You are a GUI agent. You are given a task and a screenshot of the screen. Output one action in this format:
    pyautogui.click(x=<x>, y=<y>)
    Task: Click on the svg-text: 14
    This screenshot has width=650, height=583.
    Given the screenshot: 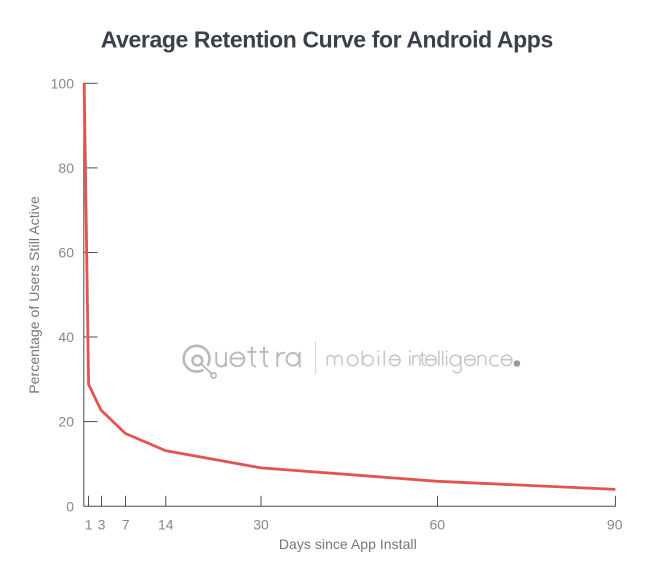 What is the action you would take?
    pyautogui.click(x=166, y=524)
    